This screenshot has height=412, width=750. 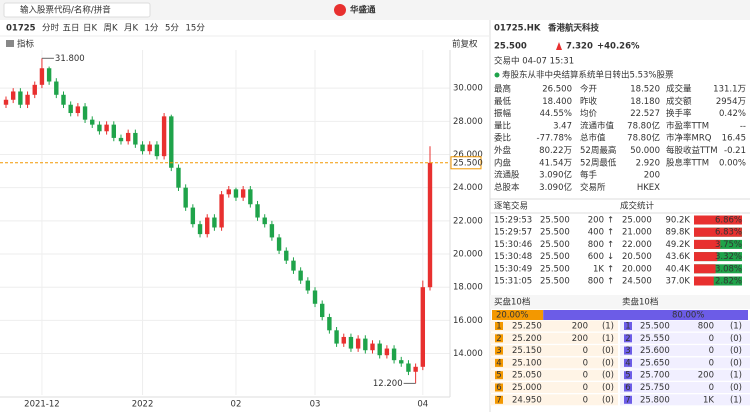 What do you see at coordinates (65, 10) in the screenshot?
I see `search-placeholder: 输入股票代码/名称/拼音` at bounding box center [65, 10].